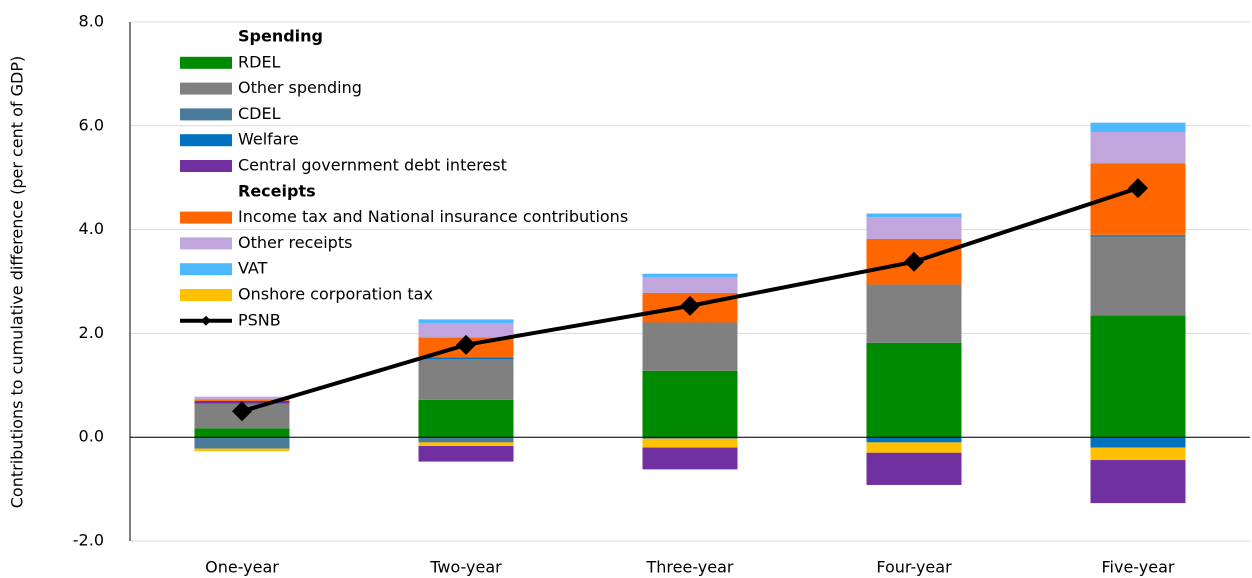 This screenshot has height=578, width=1252. What do you see at coordinates (372, 165) in the screenshot?
I see `legend-label: Central government debt interest` at bounding box center [372, 165].